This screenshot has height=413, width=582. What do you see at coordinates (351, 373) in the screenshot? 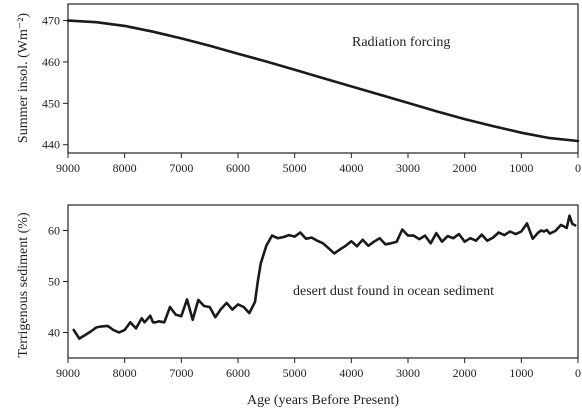
I see `sediment-x-tick-label: 4000` at bounding box center [351, 373].